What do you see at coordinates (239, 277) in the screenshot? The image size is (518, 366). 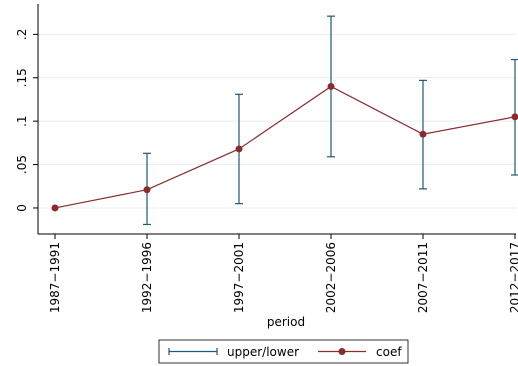 I see `x-tick-label: 1997−2001` at bounding box center [239, 277].